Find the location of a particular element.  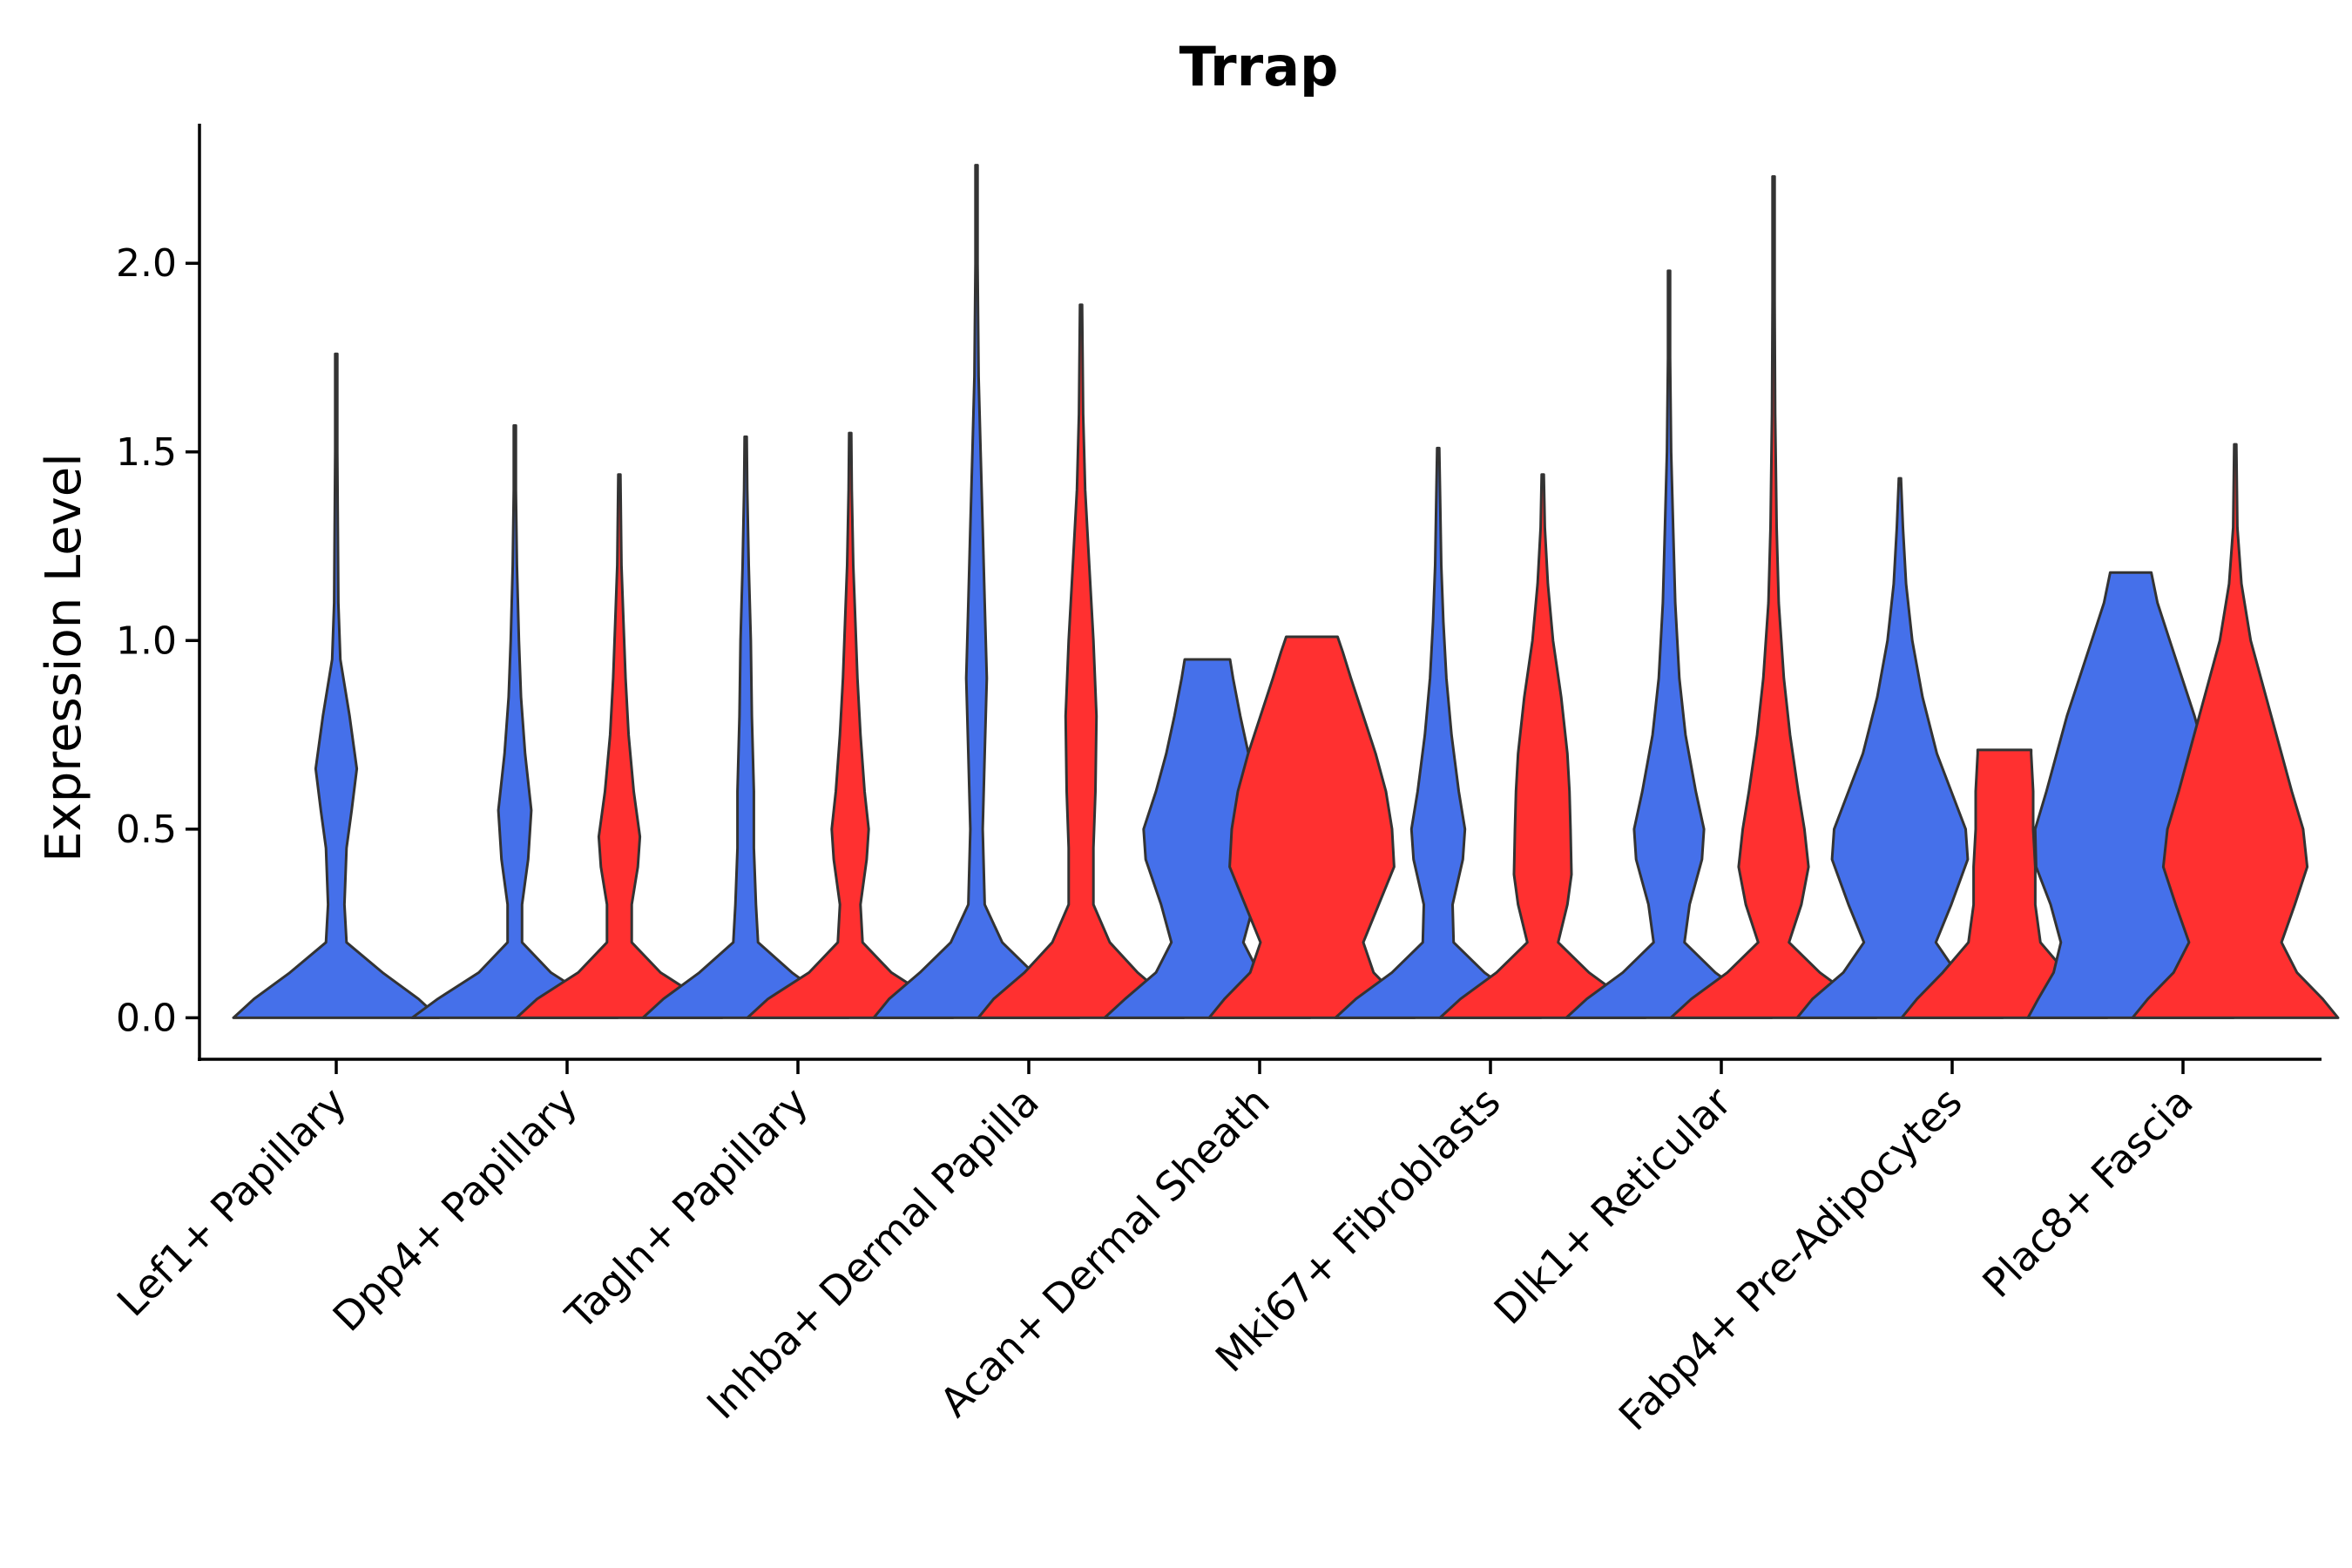

x-tick-label: Plac8+ Fascia is located at coordinates (2087, 1192).